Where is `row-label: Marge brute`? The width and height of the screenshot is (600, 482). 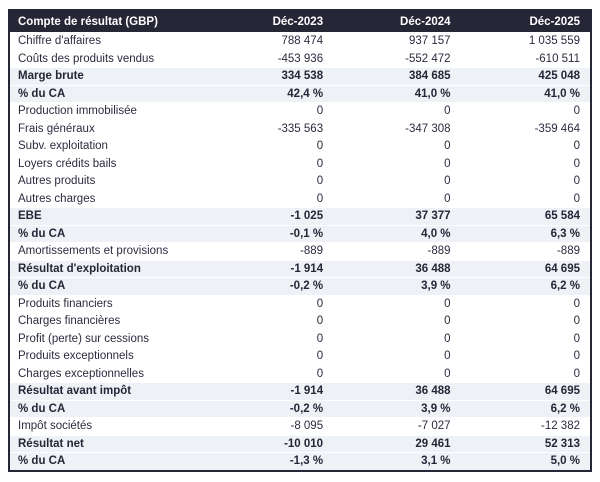
row-label: Marge brute is located at coordinates (103, 76).